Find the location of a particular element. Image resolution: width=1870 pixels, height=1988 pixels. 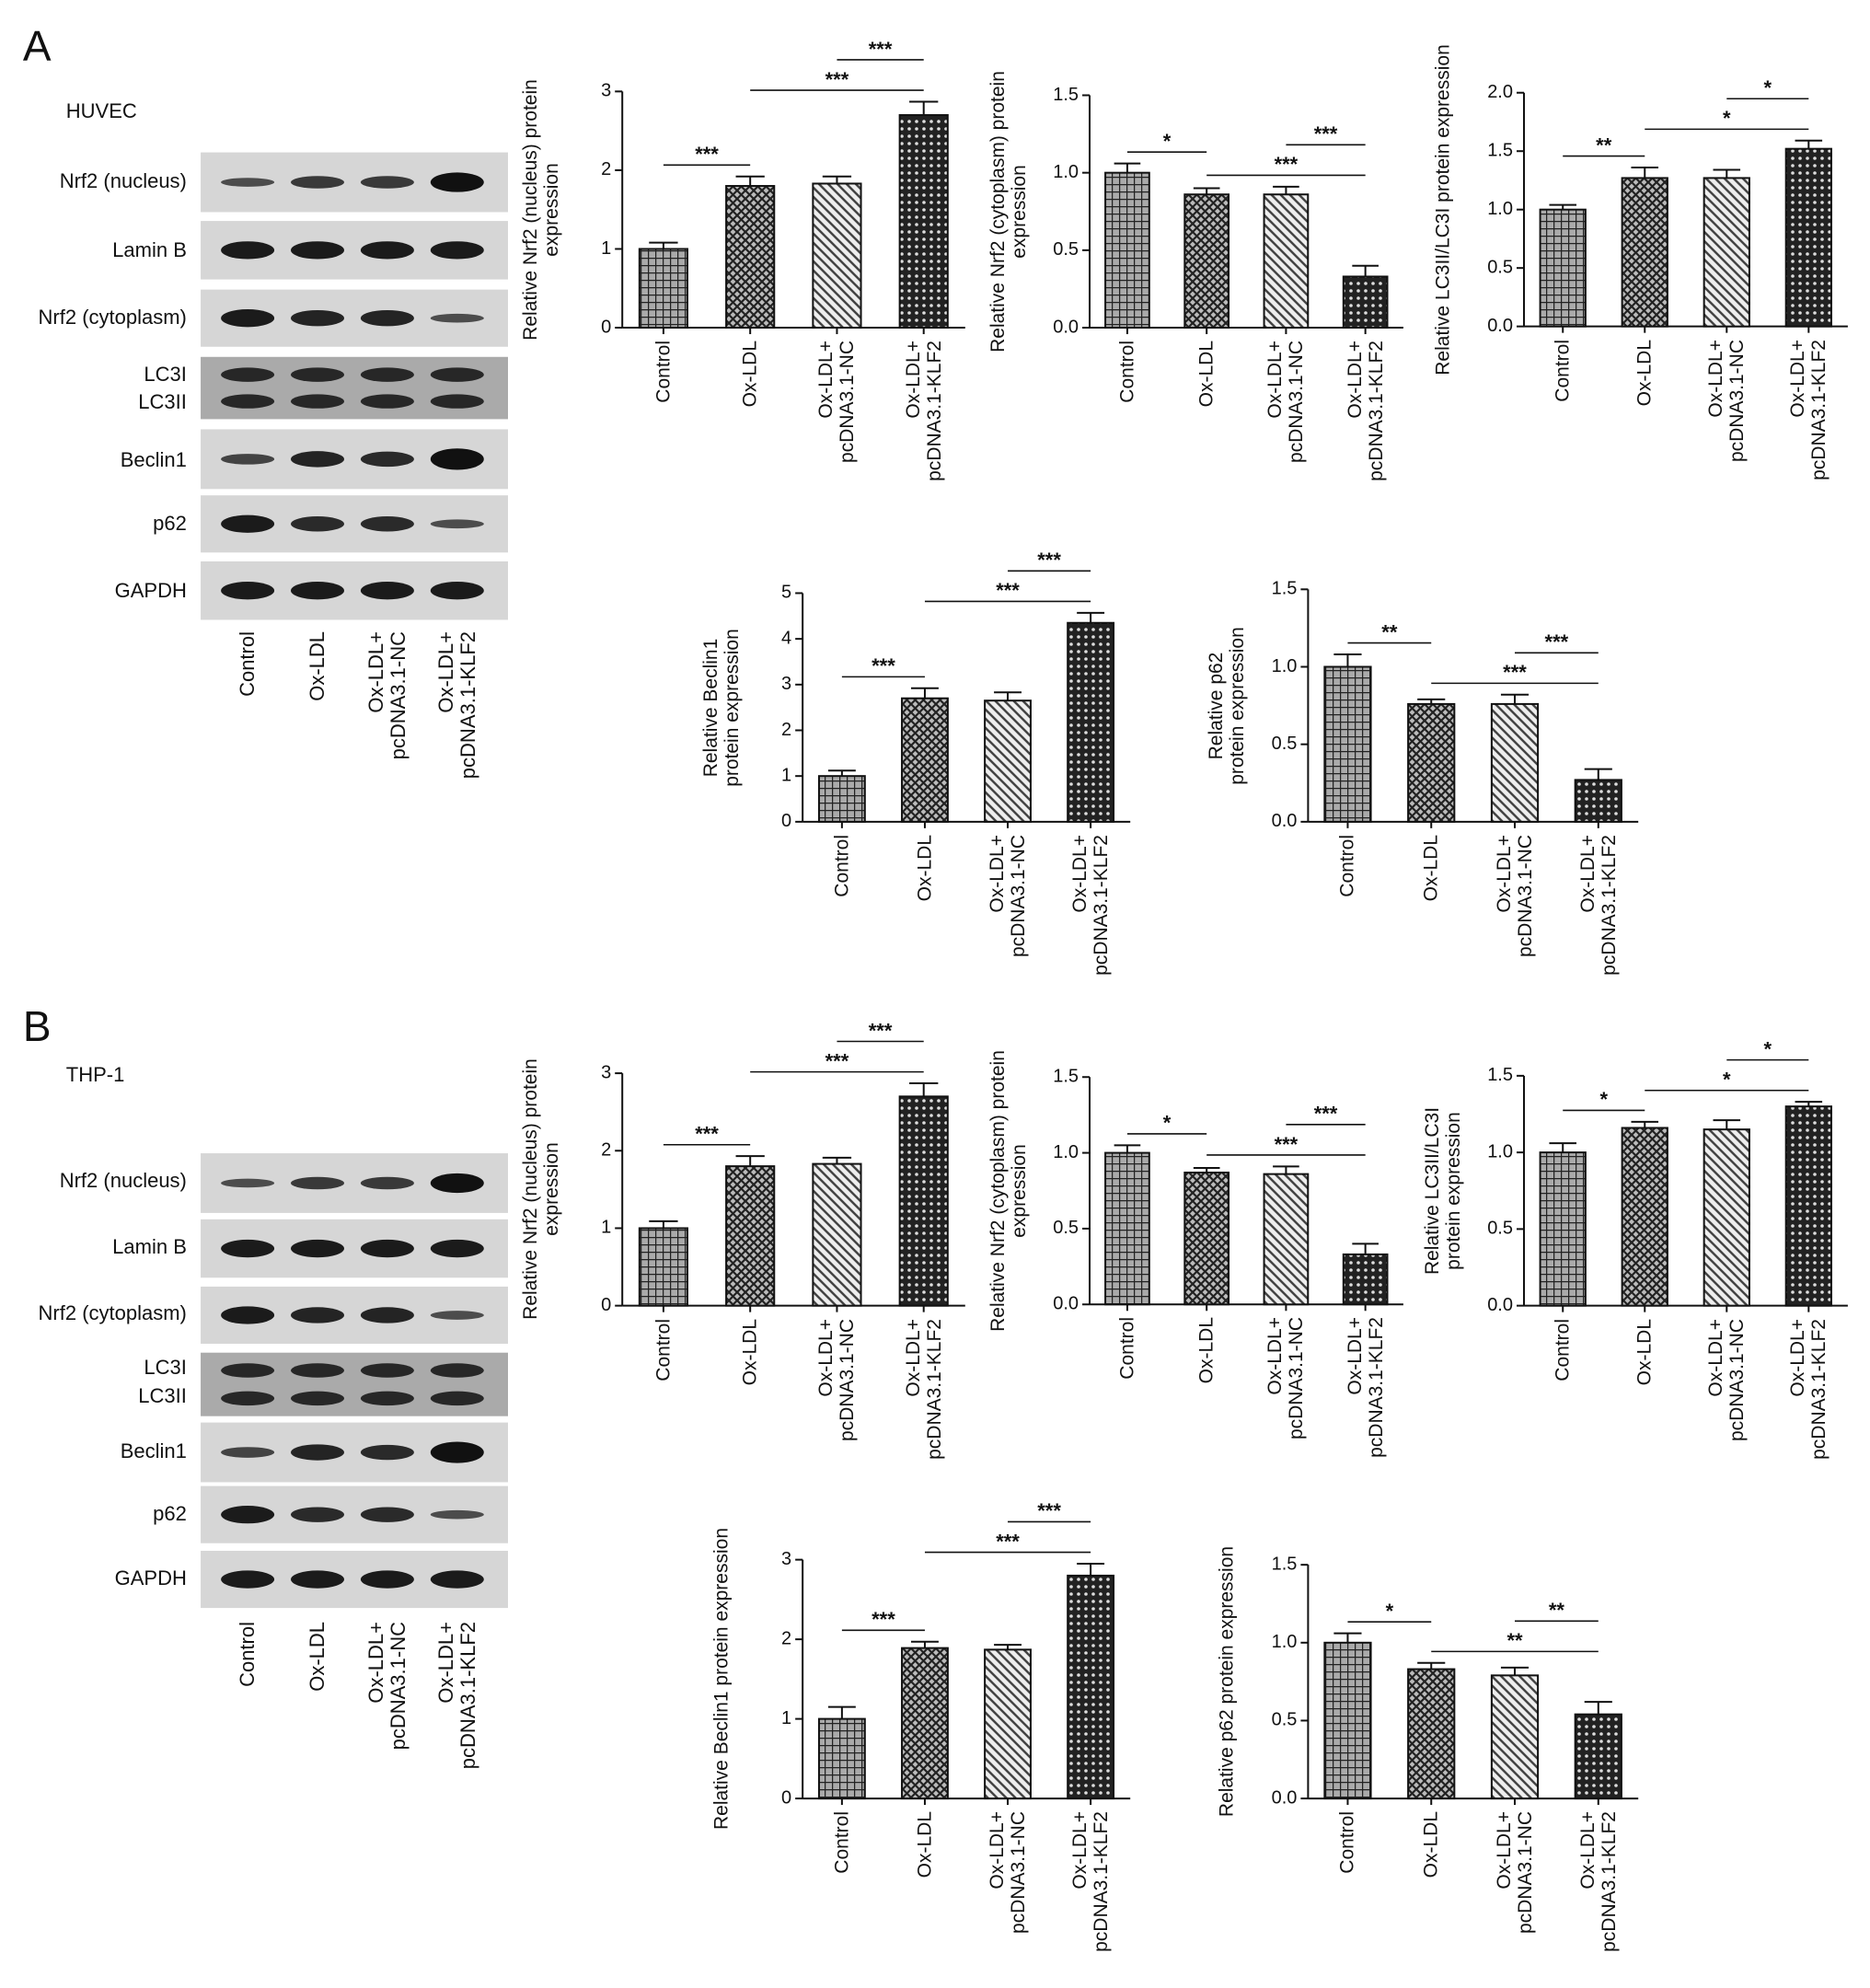

y-tick-label: 3 is located at coordinates (786, 684).